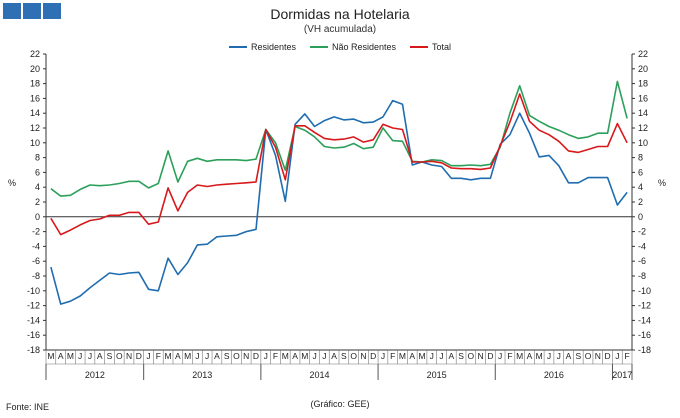  What do you see at coordinates (36, 232) in the screenshot?
I see `y-tick-label-left: -2` at bounding box center [36, 232].